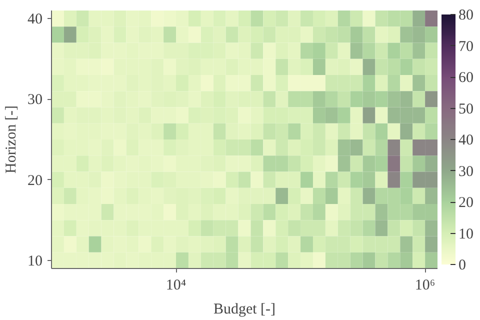  What do you see at coordinates (466, 234) in the screenshot?
I see `color-bar-label: 10` at bounding box center [466, 234].